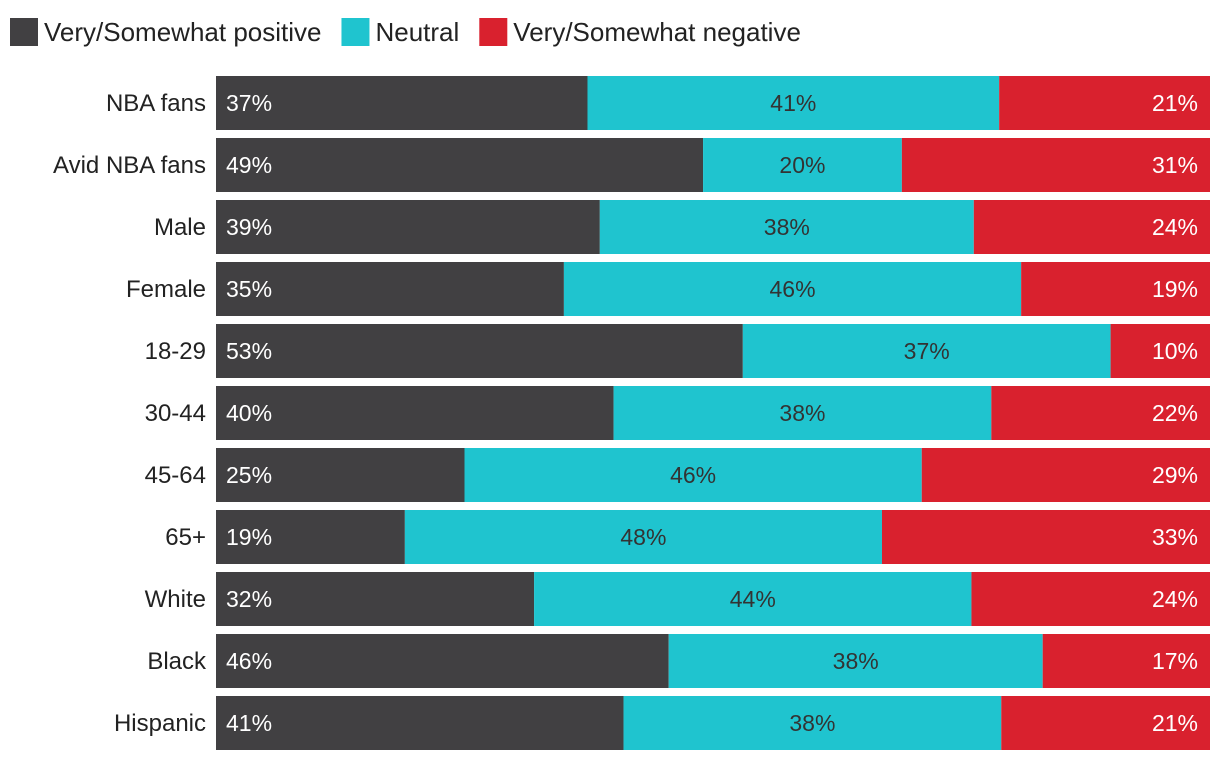 The height and width of the screenshot is (762, 1220). What do you see at coordinates (657, 32) in the screenshot?
I see `legend-label-very-somewhat-negative: Very/Somewhat negative` at bounding box center [657, 32].